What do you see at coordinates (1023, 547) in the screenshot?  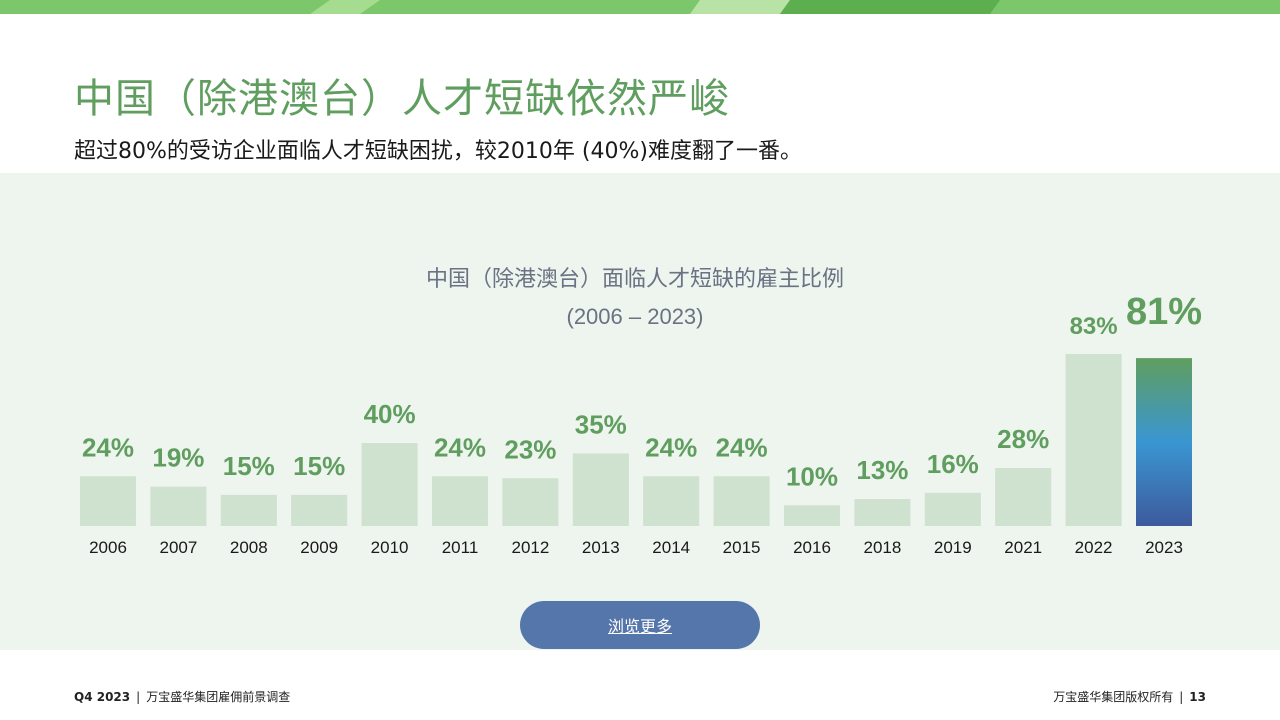 I see `x-tick-2021: 2021` at bounding box center [1023, 547].